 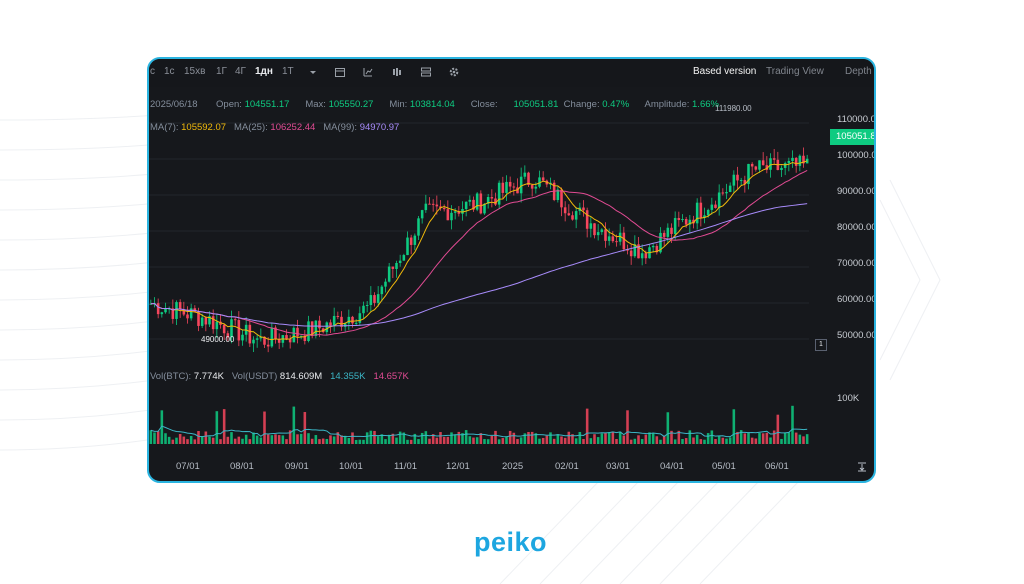 What do you see at coordinates (454, 72) in the screenshot?
I see `gear-icon` at bounding box center [454, 72].